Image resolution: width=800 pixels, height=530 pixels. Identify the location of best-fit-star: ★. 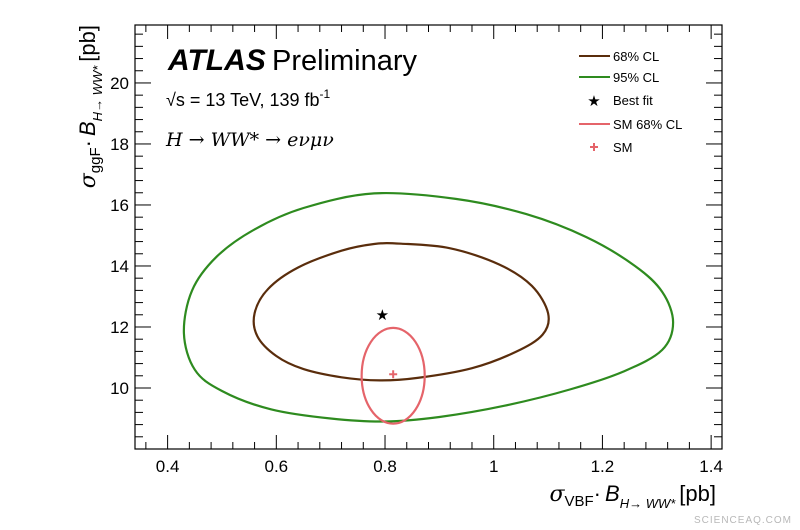
(382, 315).